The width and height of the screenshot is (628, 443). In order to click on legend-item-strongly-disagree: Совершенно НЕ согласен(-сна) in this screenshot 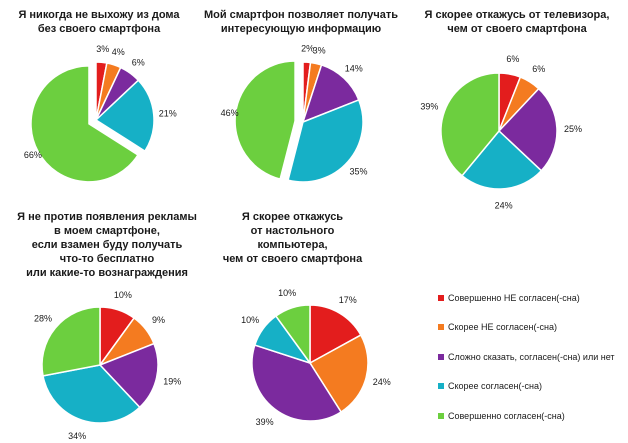, I will do `click(532, 298)`.